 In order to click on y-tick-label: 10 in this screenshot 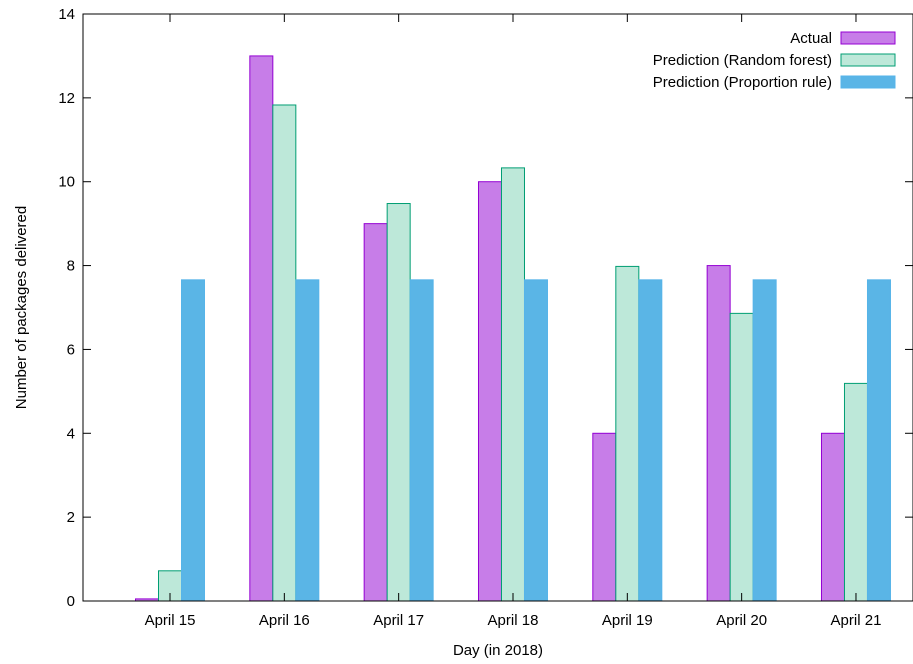, I will do `click(66, 182)`.